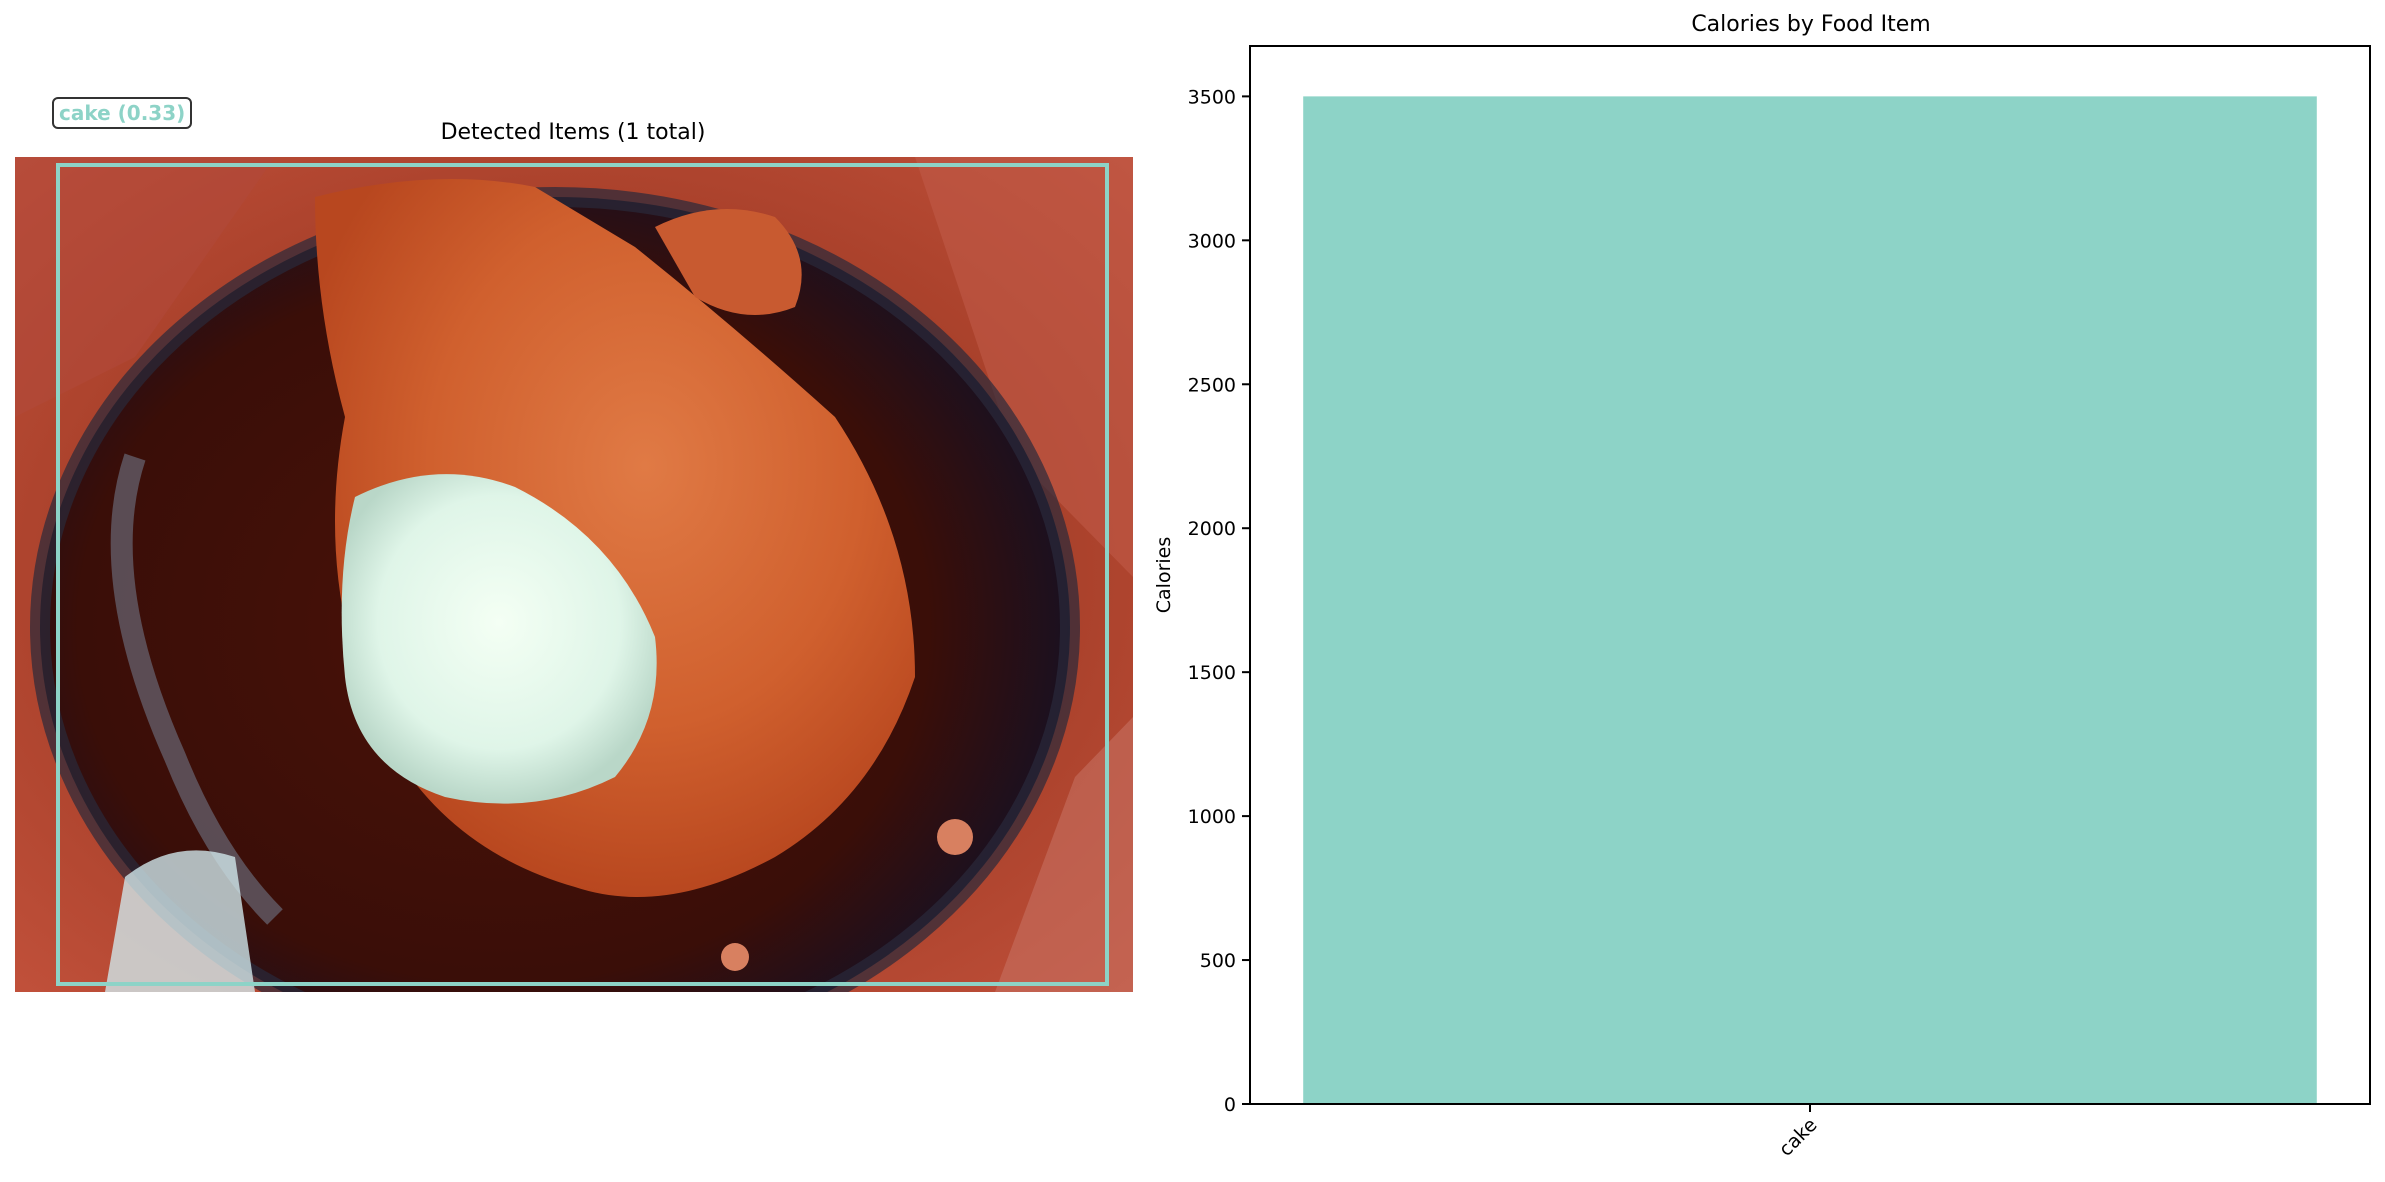 This screenshot has height=1182, width=2385. I want to click on detection-label: cake (0.33), so click(122, 113).